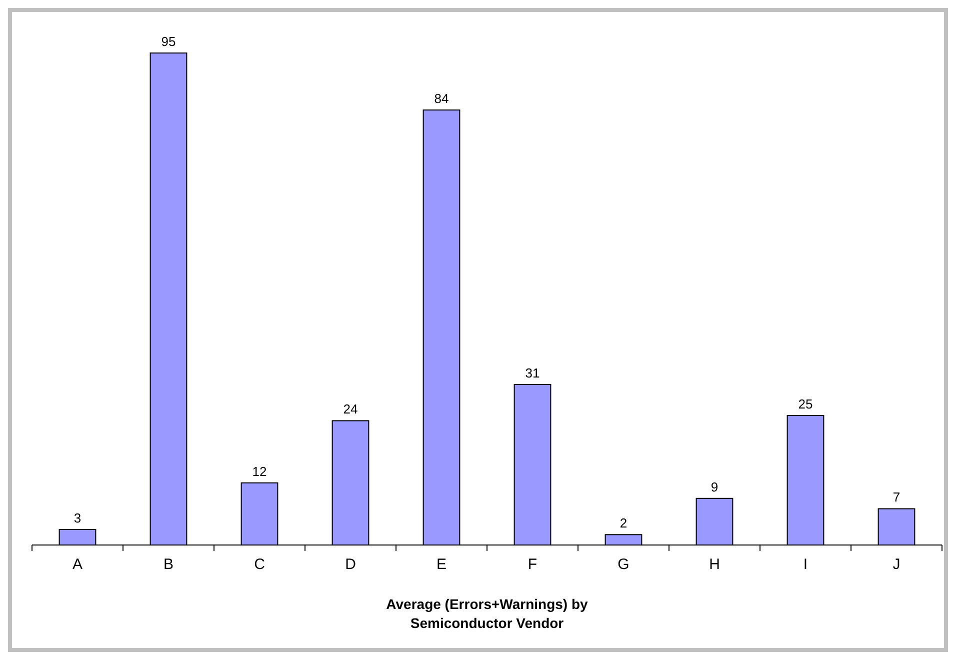 The image size is (956, 660). What do you see at coordinates (805, 404) in the screenshot?
I see `data-label: 25` at bounding box center [805, 404].